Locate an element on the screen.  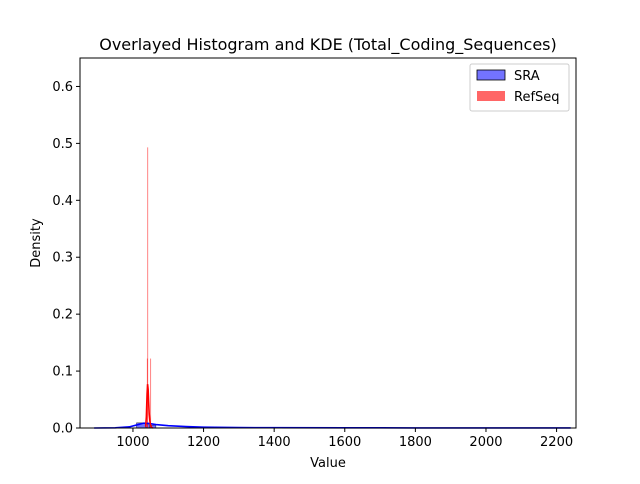
x-axis-ticks: 1000 1200 1400 1600 1800 2000 2200 is located at coordinates (344, 439).